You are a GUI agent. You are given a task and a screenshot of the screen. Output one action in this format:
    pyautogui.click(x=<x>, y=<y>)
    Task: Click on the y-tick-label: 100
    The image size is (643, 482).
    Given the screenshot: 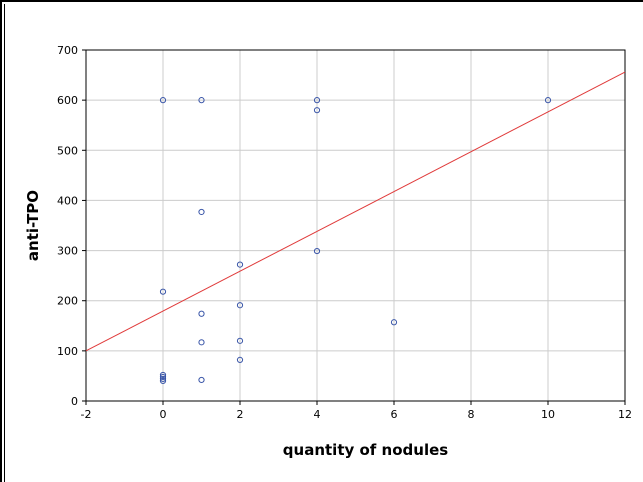 What is the action you would take?
    pyautogui.click(x=67, y=351)
    